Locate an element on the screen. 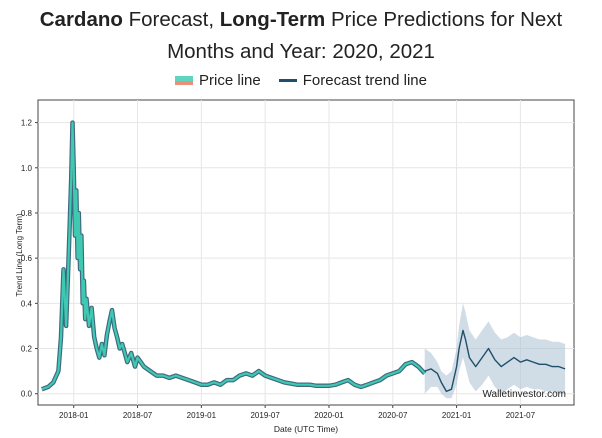 This screenshot has height=438, width=602. x-tick-label: 2018-07 is located at coordinates (138, 415).